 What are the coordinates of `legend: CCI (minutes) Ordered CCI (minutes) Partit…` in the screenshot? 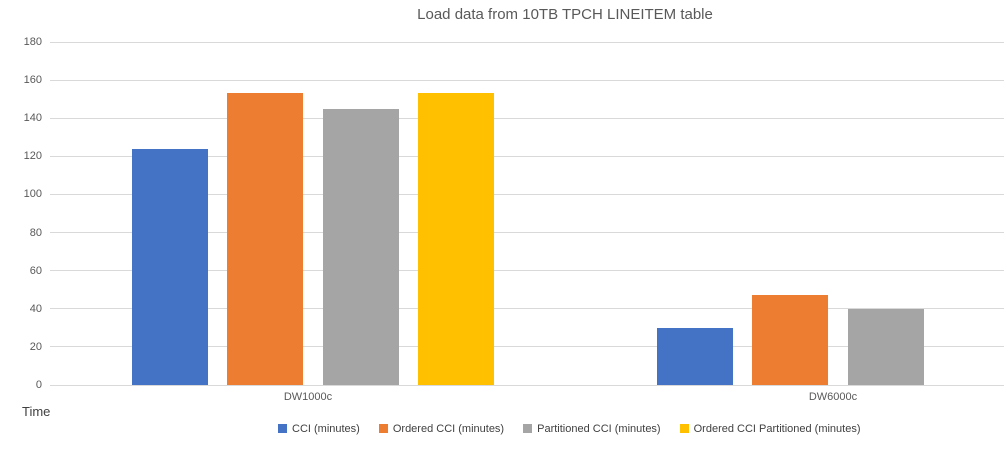 It's located at (569, 428).